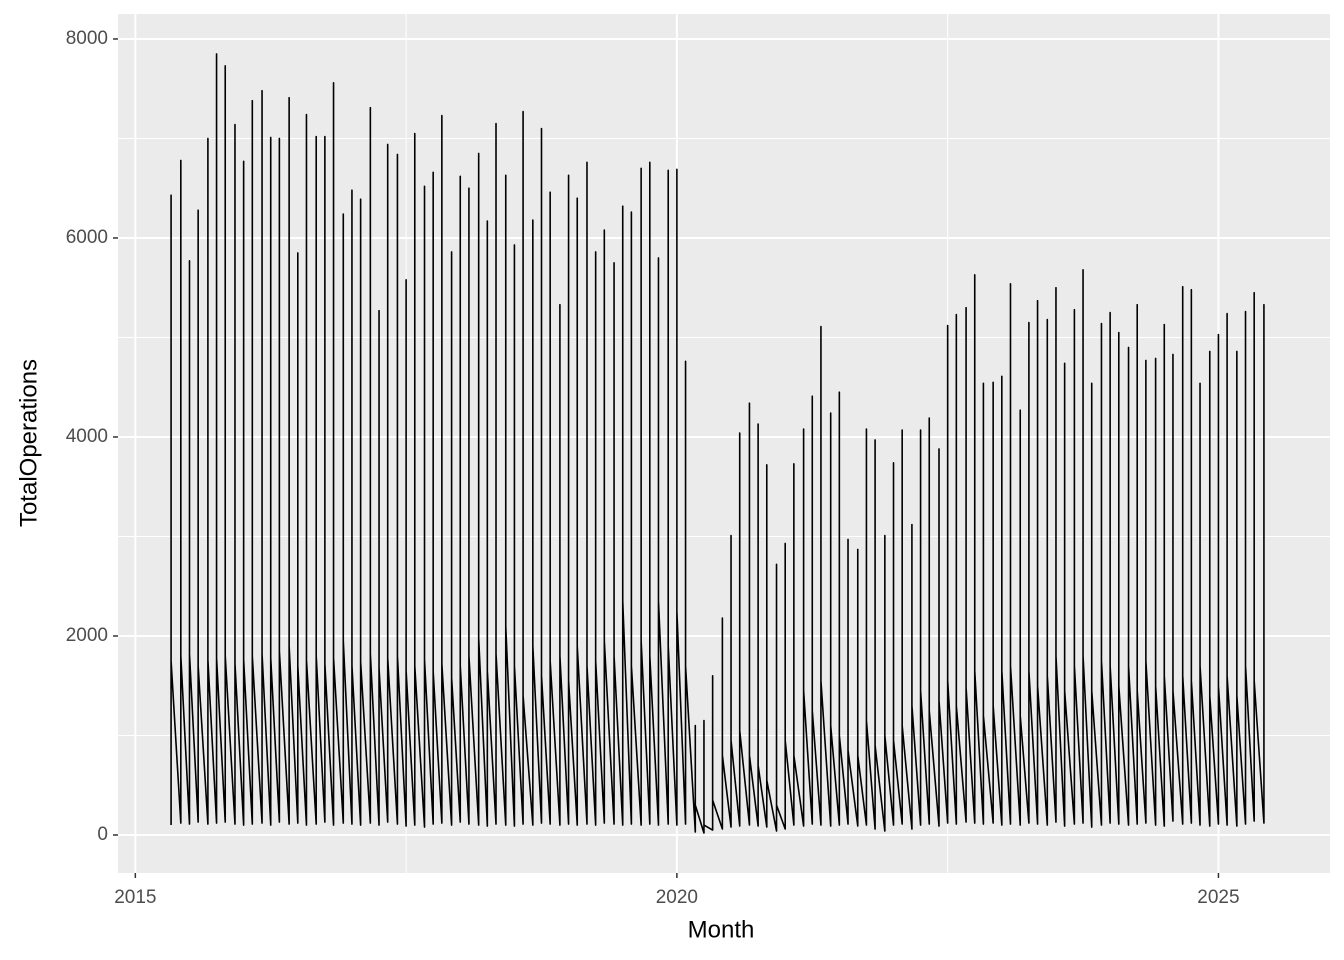 The height and width of the screenshot is (960, 1344). What do you see at coordinates (28, 443) in the screenshot?
I see `y-axis-title: TotalOperations` at bounding box center [28, 443].